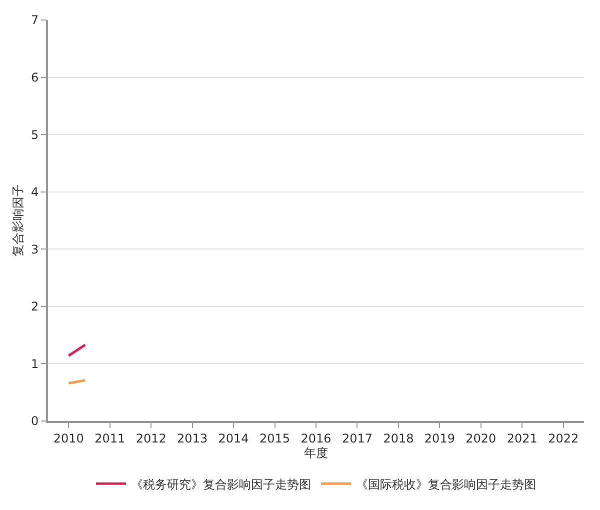  I want to click on x-tick-label: 2016, so click(316, 438).